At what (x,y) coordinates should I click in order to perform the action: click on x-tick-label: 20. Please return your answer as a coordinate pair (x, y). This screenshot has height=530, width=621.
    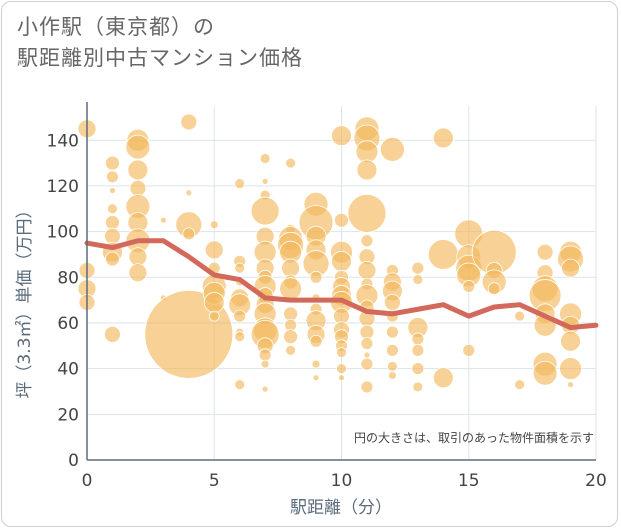
    Looking at the image, I should click on (596, 481).